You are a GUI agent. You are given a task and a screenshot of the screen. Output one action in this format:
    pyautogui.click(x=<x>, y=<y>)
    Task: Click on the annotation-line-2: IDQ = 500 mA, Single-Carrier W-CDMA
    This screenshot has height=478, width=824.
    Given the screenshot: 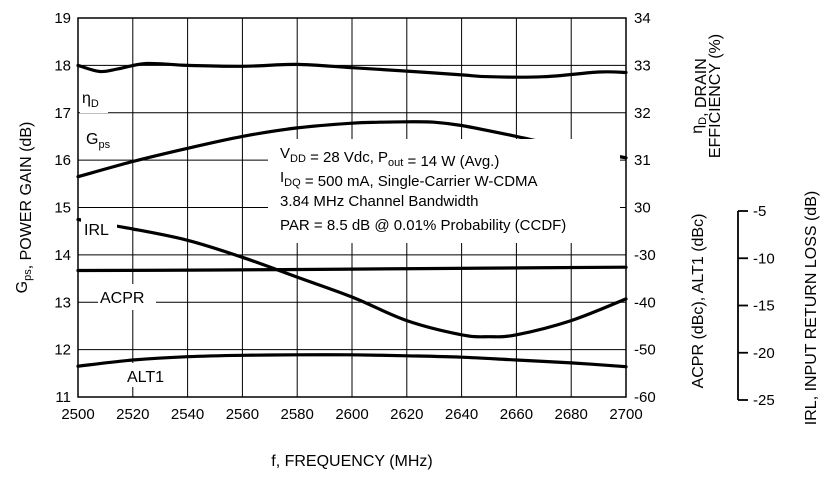 What is the action you would take?
    pyautogui.click(x=409, y=179)
    